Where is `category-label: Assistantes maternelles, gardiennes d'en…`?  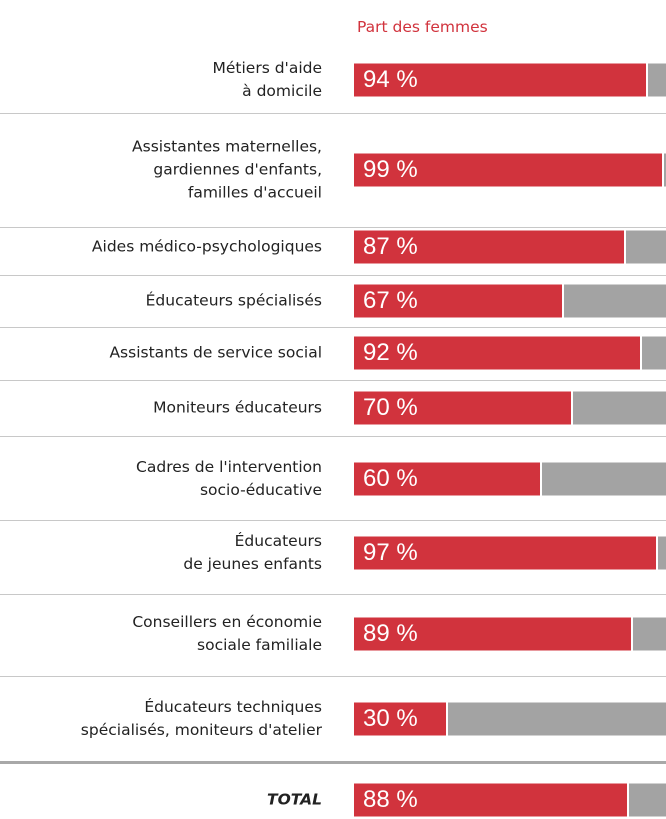 category-label: Assistantes maternelles, gardiennes d'en… is located at coordinates (227, 169).